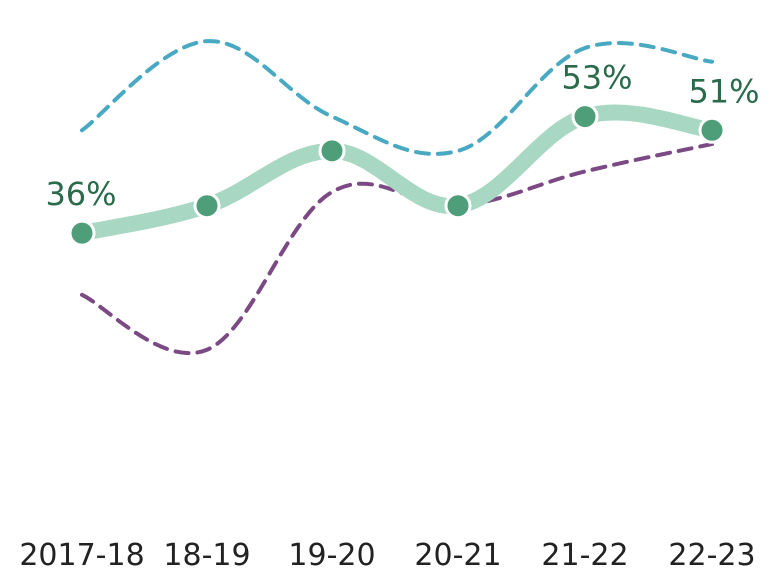 Image resolution: width=781 pixels, height=577 pixels. What do you see at coordinates (331, 555) in the screenshot?
I see `x-tick-label: 19-20` at bounding box center [331, 555].